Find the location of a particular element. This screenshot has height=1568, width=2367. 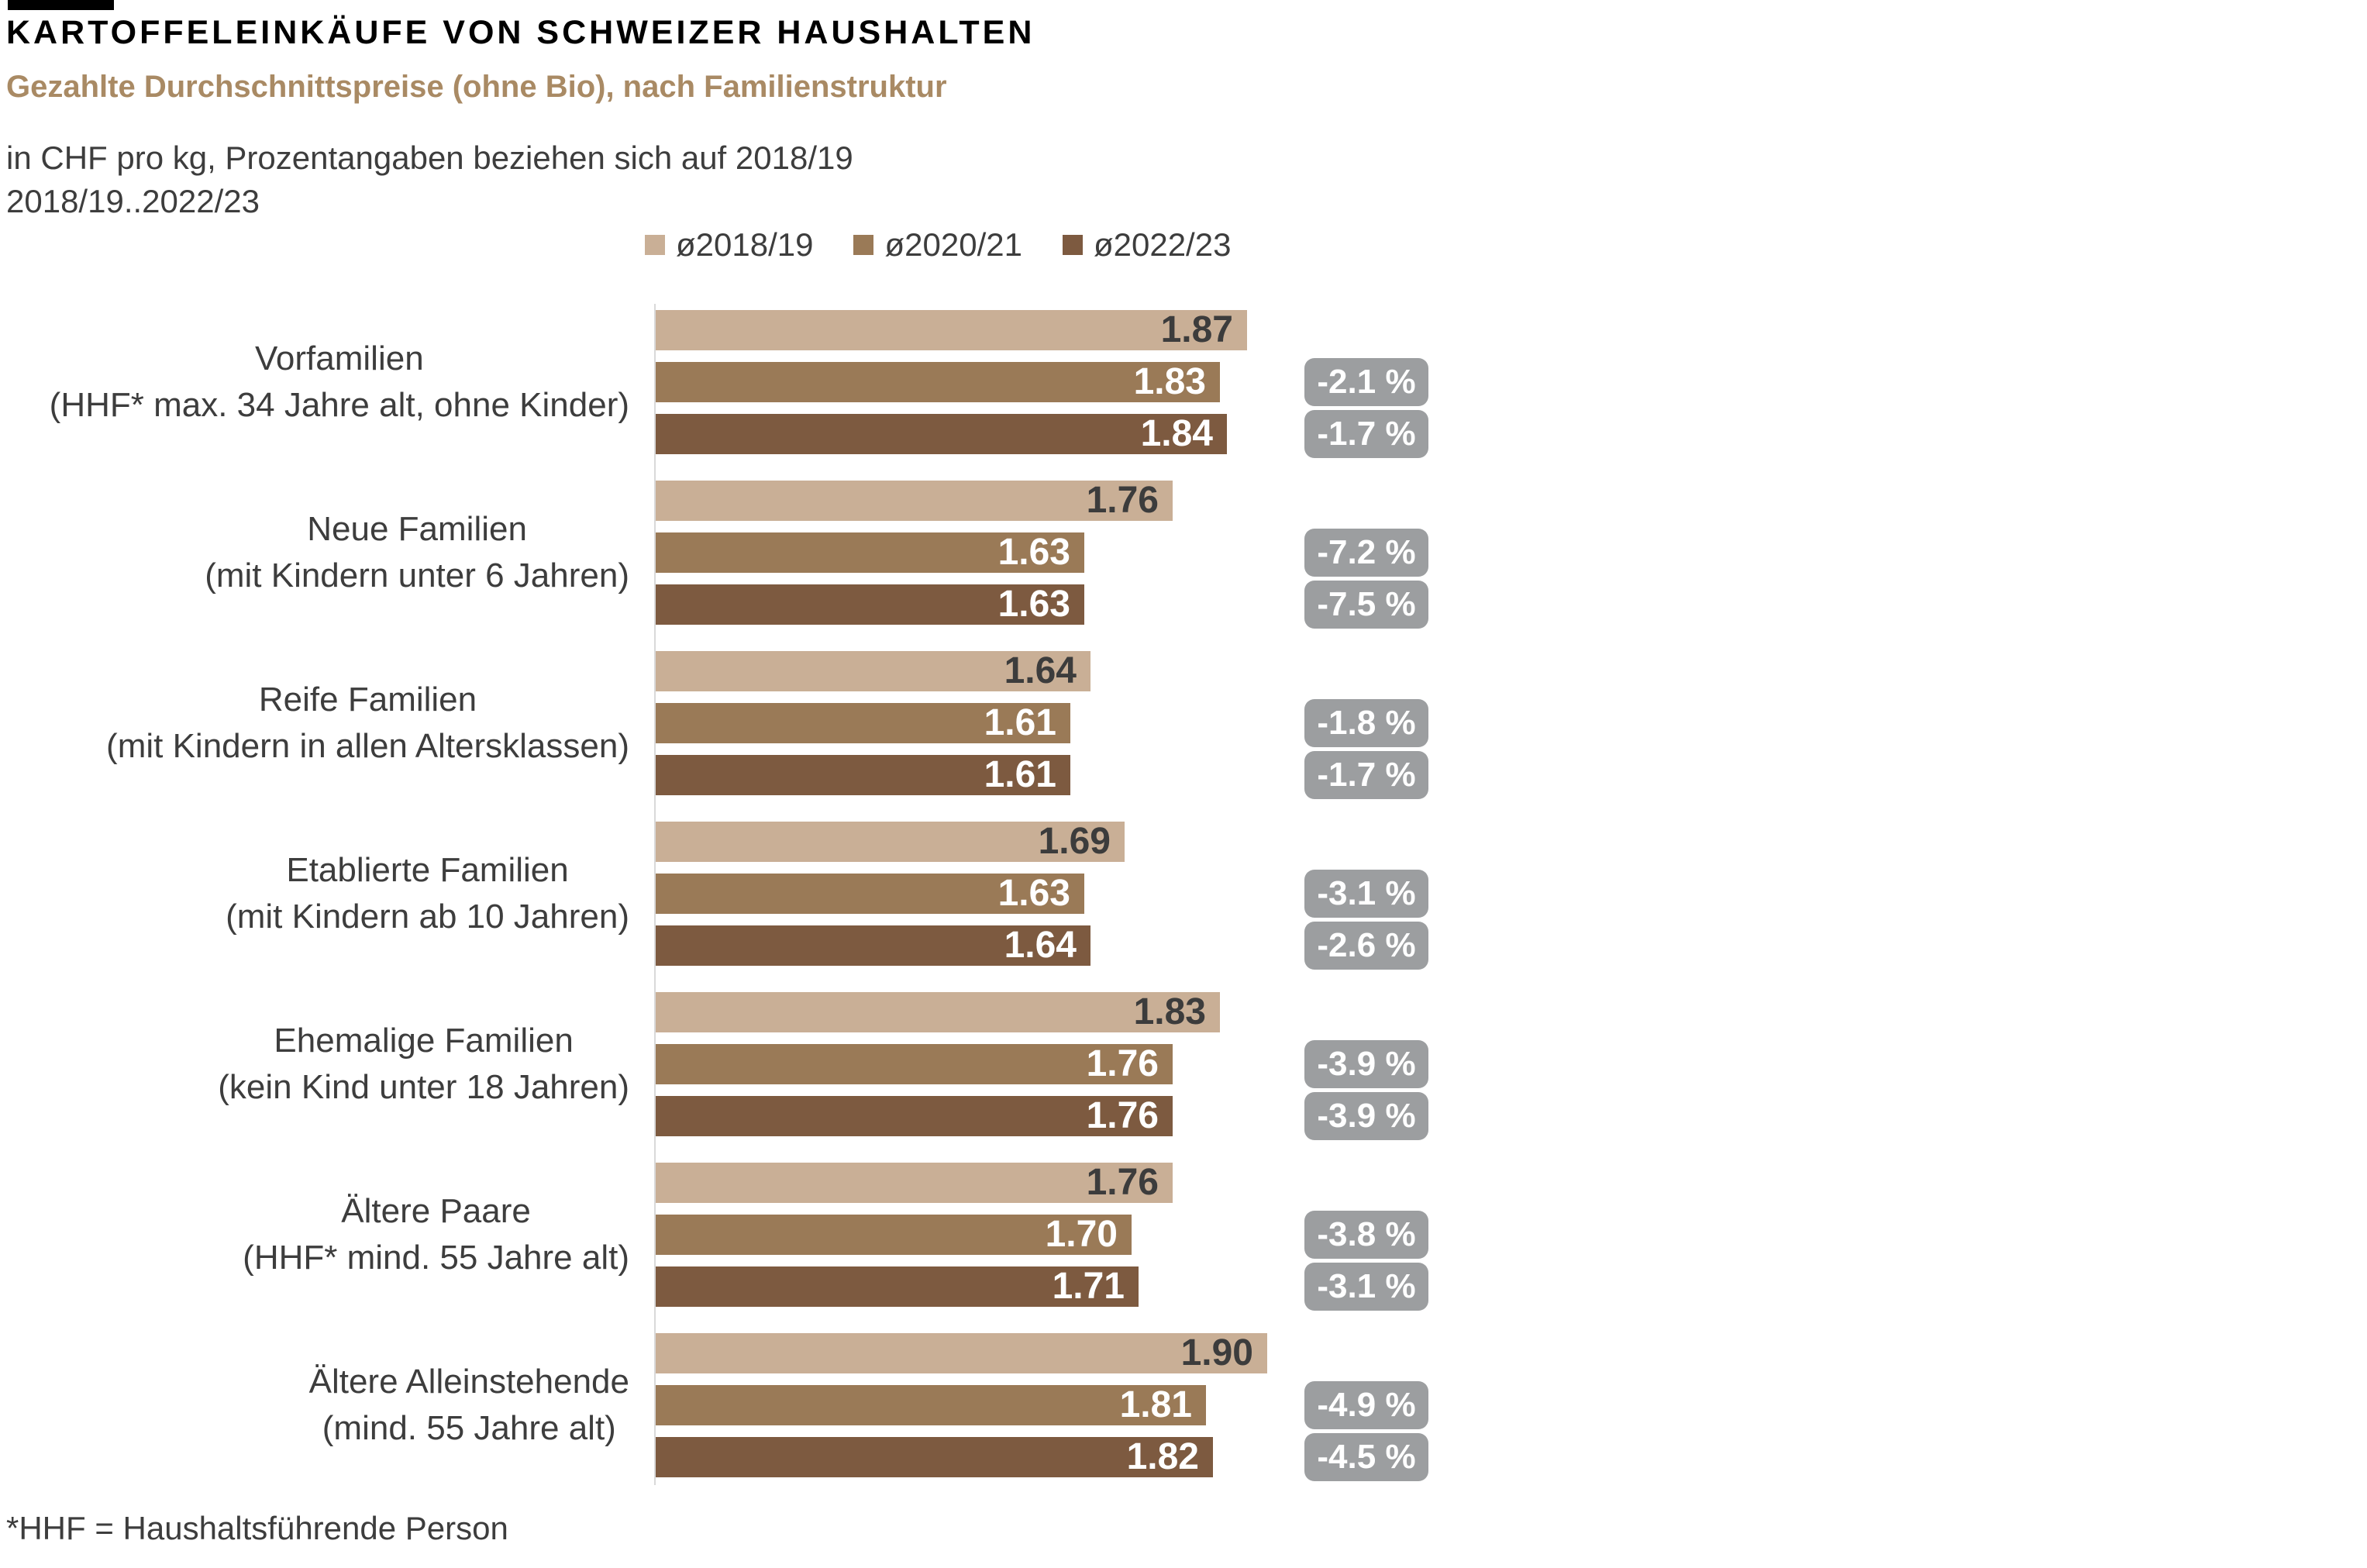

change-badge: -4.9 % is located at coordinates (1366, 1405).